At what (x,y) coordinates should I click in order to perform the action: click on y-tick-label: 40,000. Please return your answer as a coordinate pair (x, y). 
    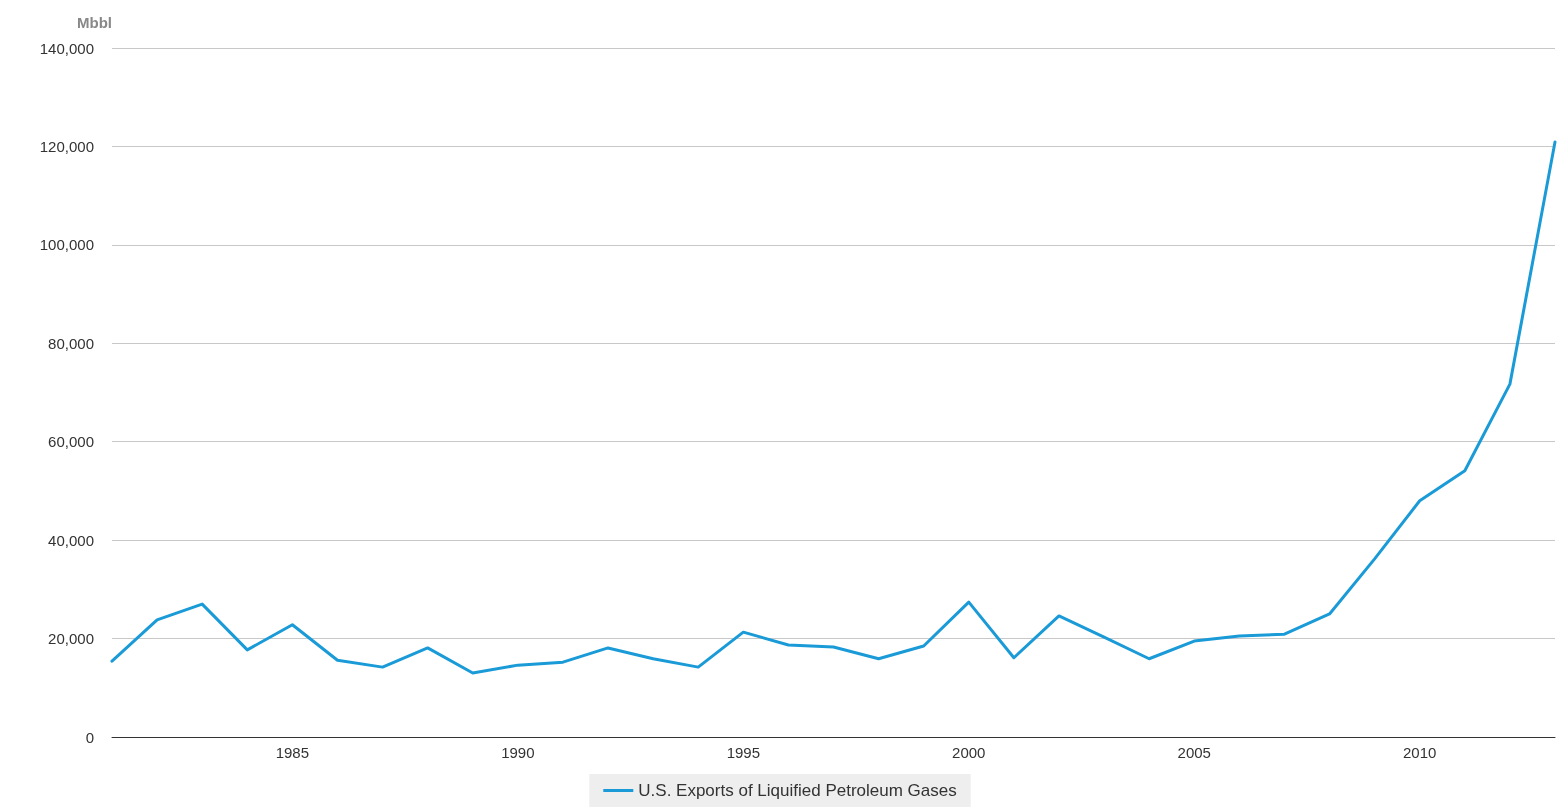
    Looking at the image, I should click on (71, 540).